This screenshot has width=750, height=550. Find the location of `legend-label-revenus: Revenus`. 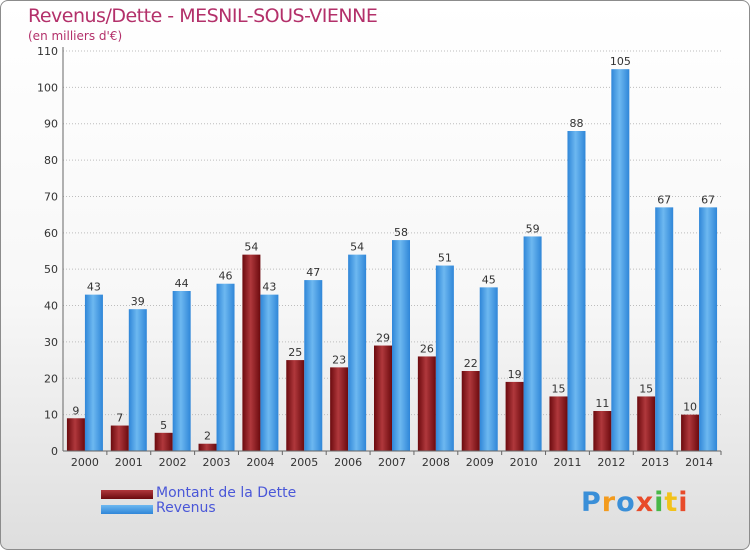

legend-label-revenus: Revenus is located at coordinates (186, 508).